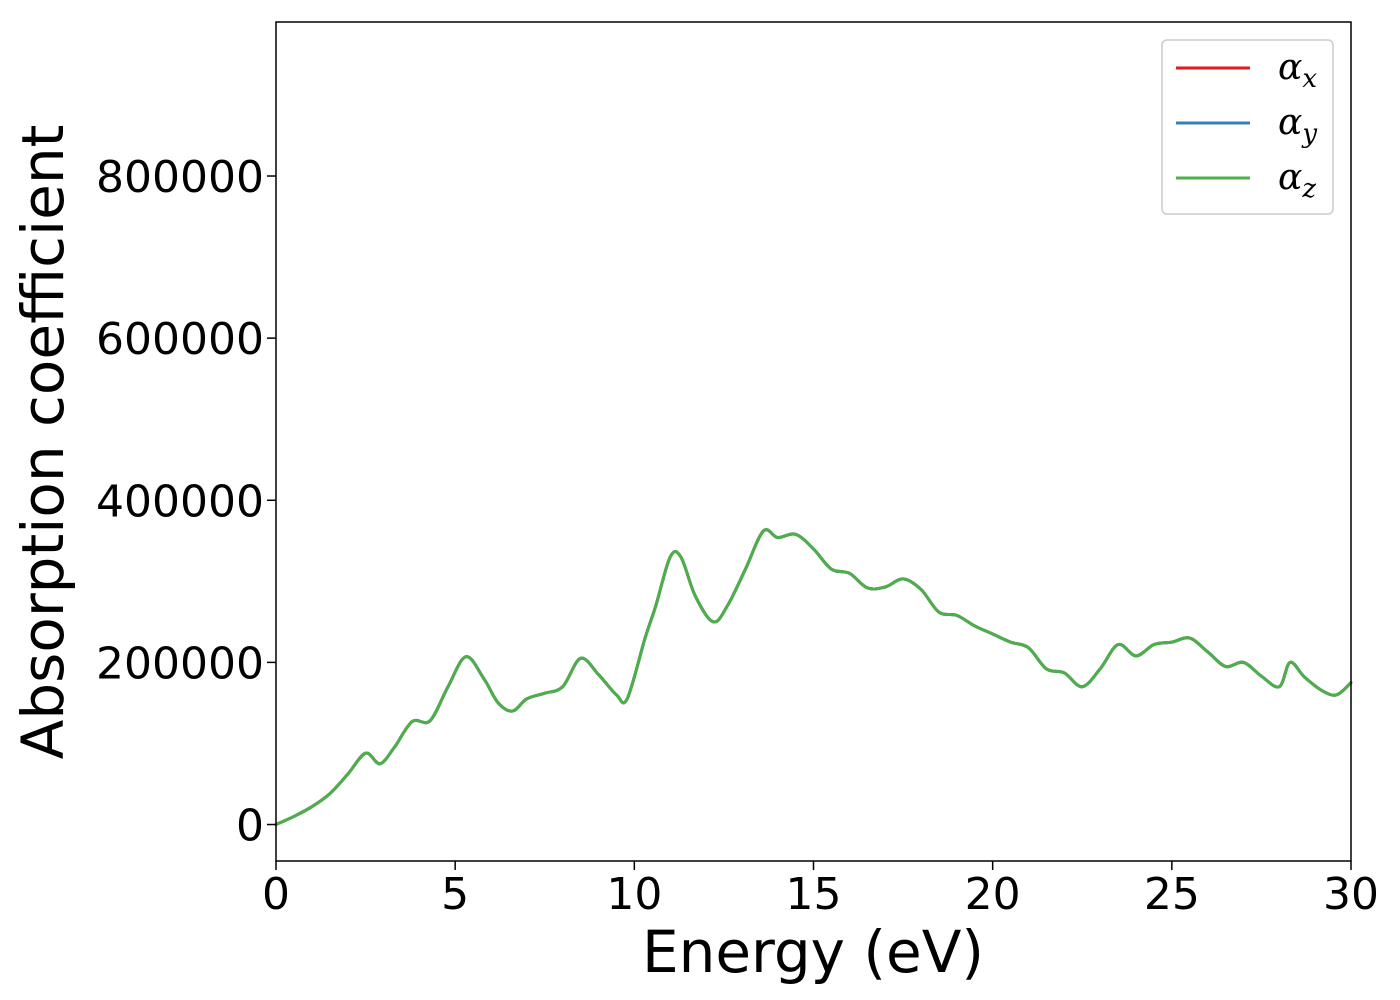 The image size is (1400, 1000). Describe the element at coordinates (180, 339) in the screenshot. I see `y-tick-label: 600000` at that location.